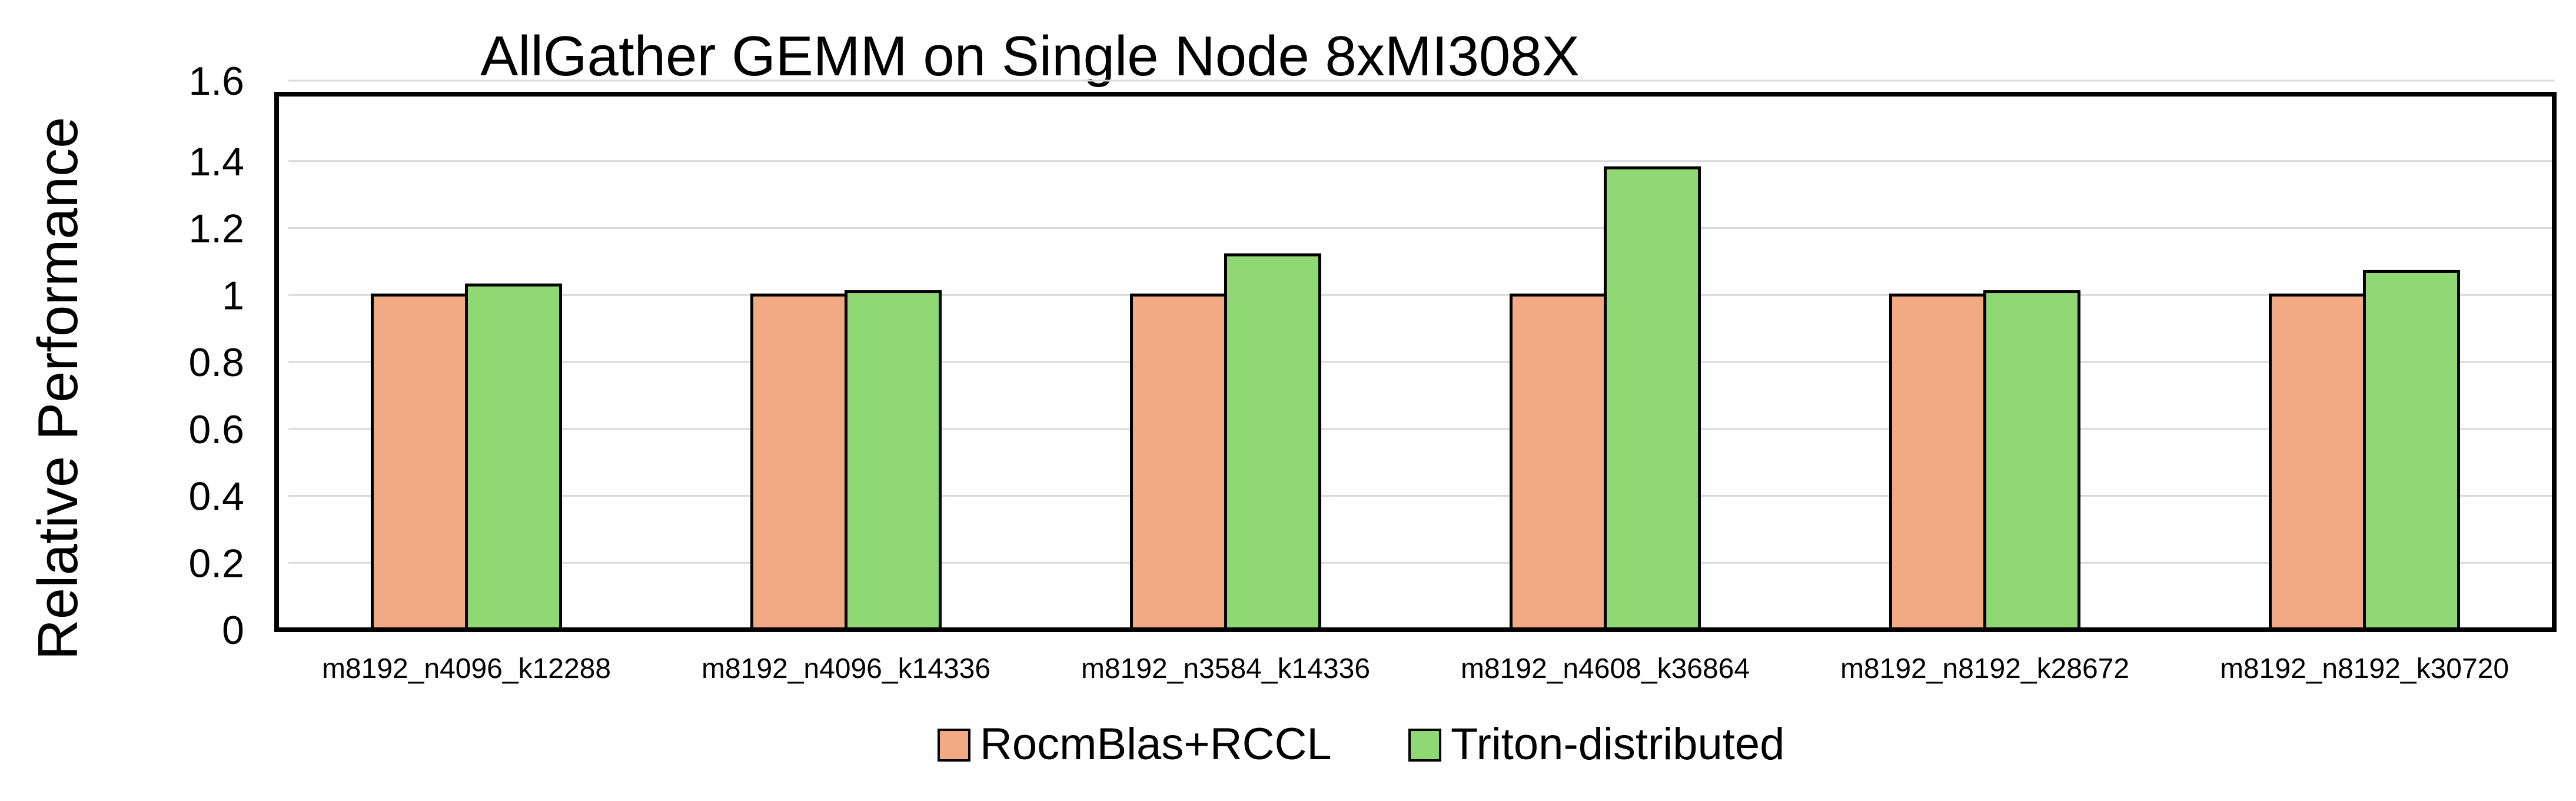  I want to click on legend-label: Triton-distributed, so click(1617, 744).